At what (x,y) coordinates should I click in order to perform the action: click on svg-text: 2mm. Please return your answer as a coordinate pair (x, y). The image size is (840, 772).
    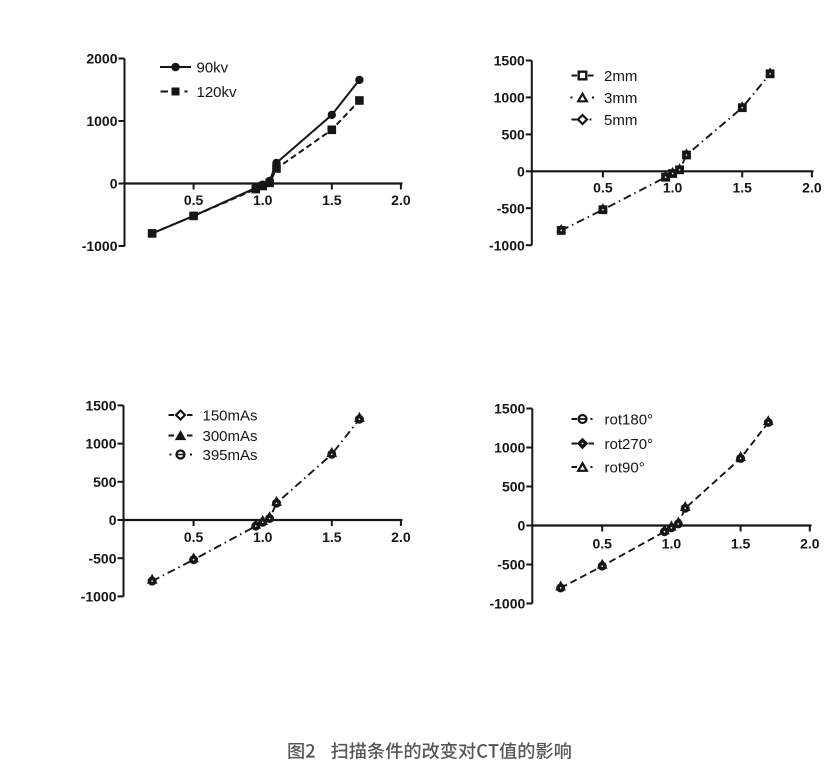
    Looking at the image, I should click on (620, 76).